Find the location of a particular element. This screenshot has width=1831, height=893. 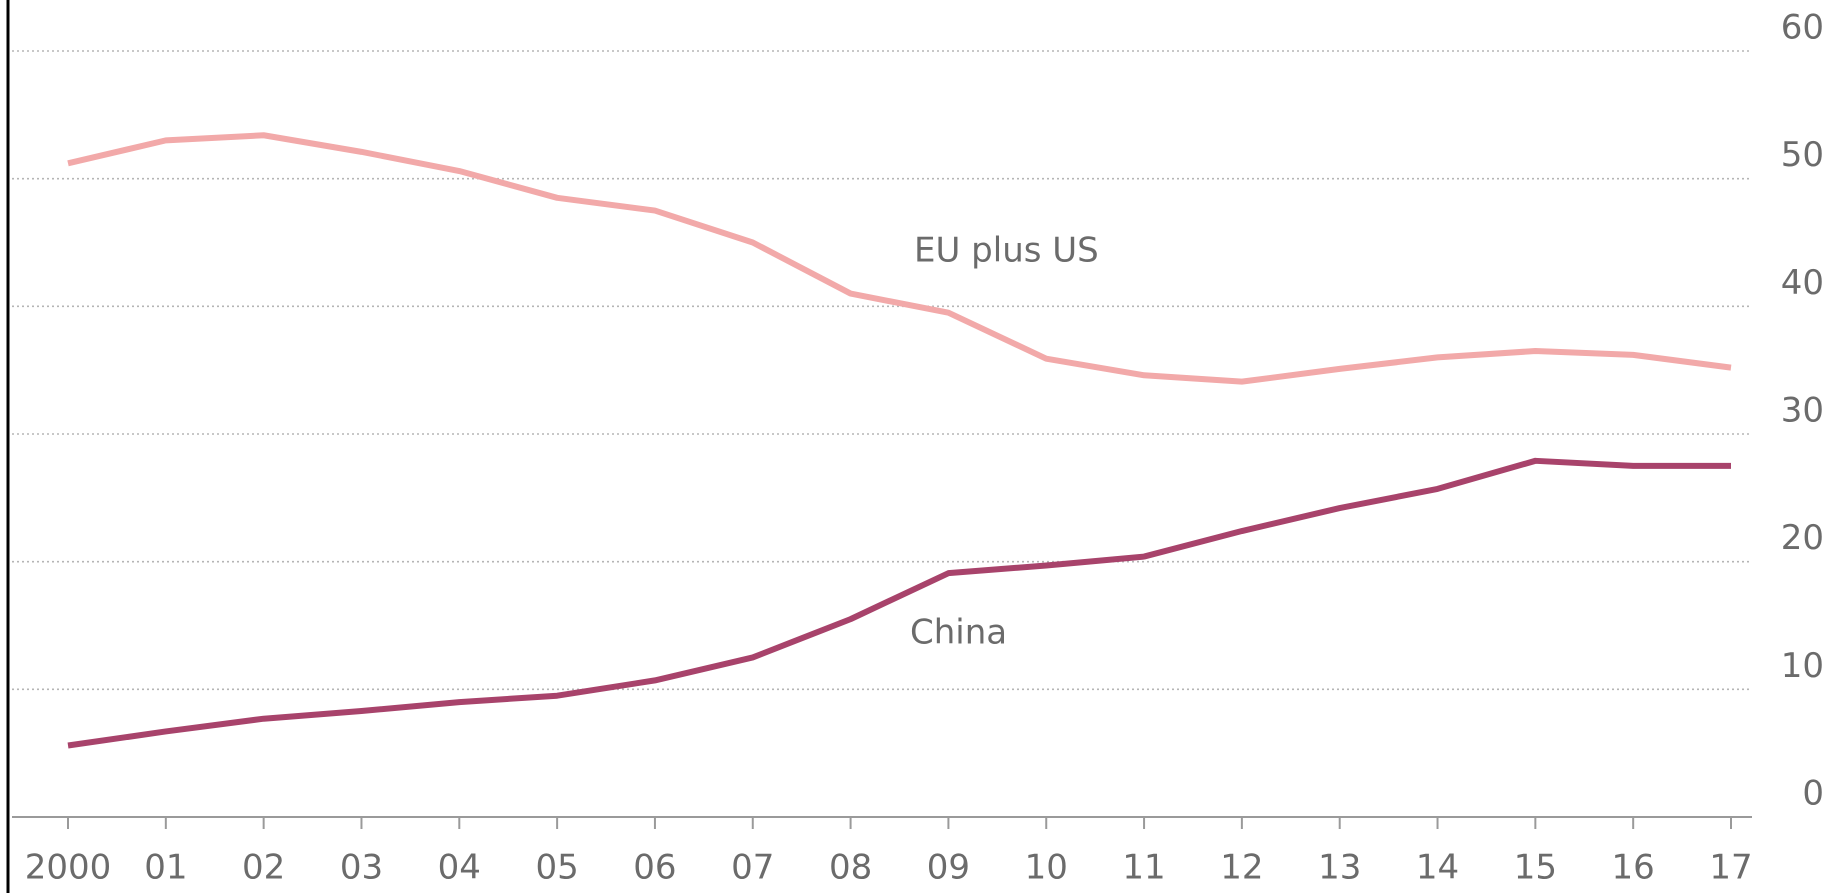

y-tick-label: 20 is located at coordinates (1802, 538).